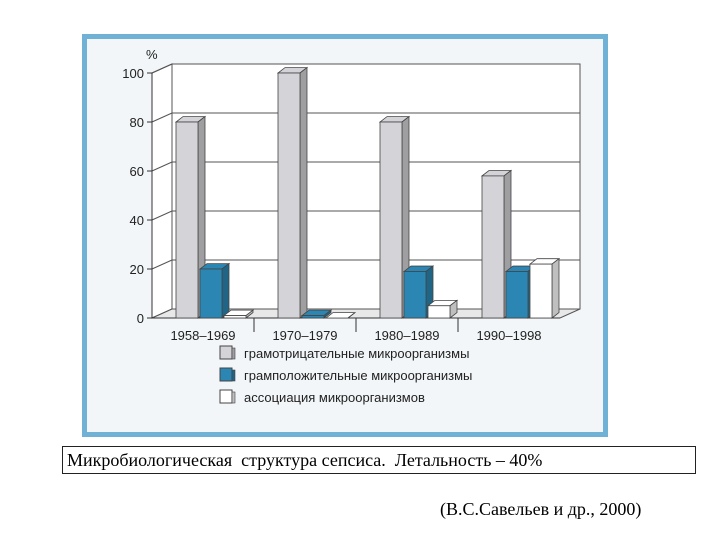  Describe the element at coordinates (137, 269) in the screenshot. I see `y-tick-label: 20` at that location.